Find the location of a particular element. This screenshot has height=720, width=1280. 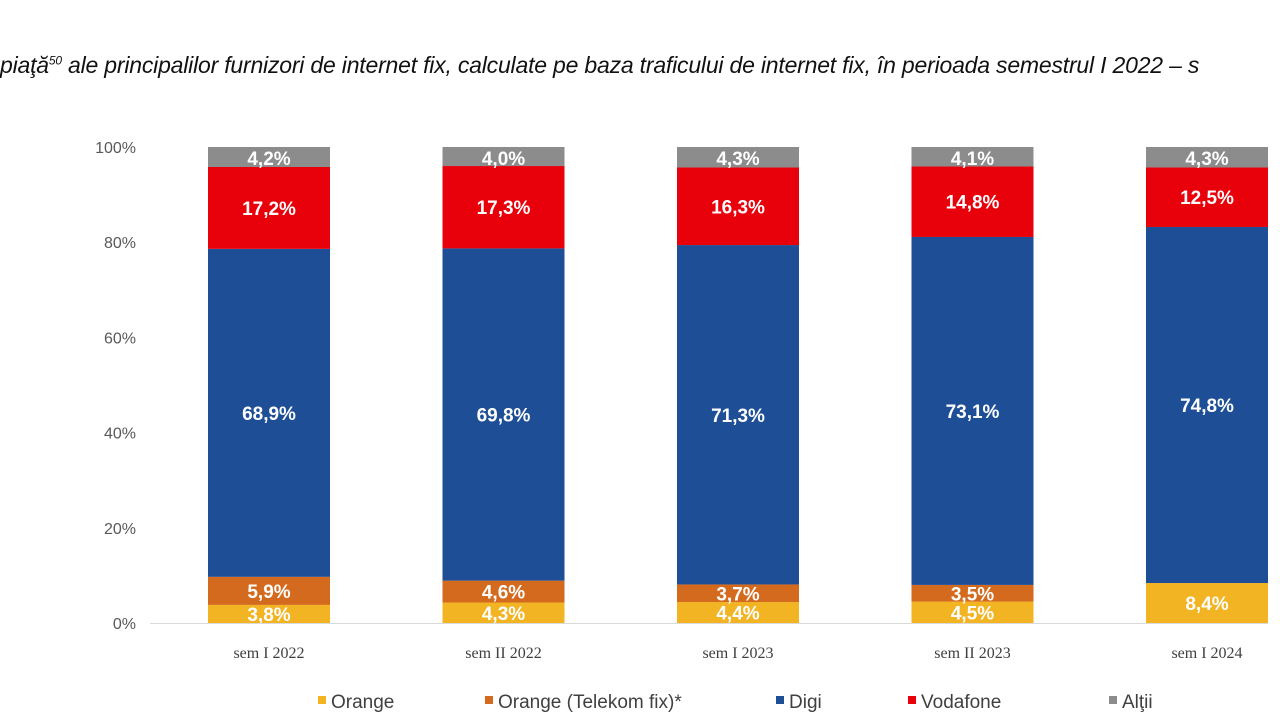

legend-item: Vodafone is located at coordinates (954, 702).